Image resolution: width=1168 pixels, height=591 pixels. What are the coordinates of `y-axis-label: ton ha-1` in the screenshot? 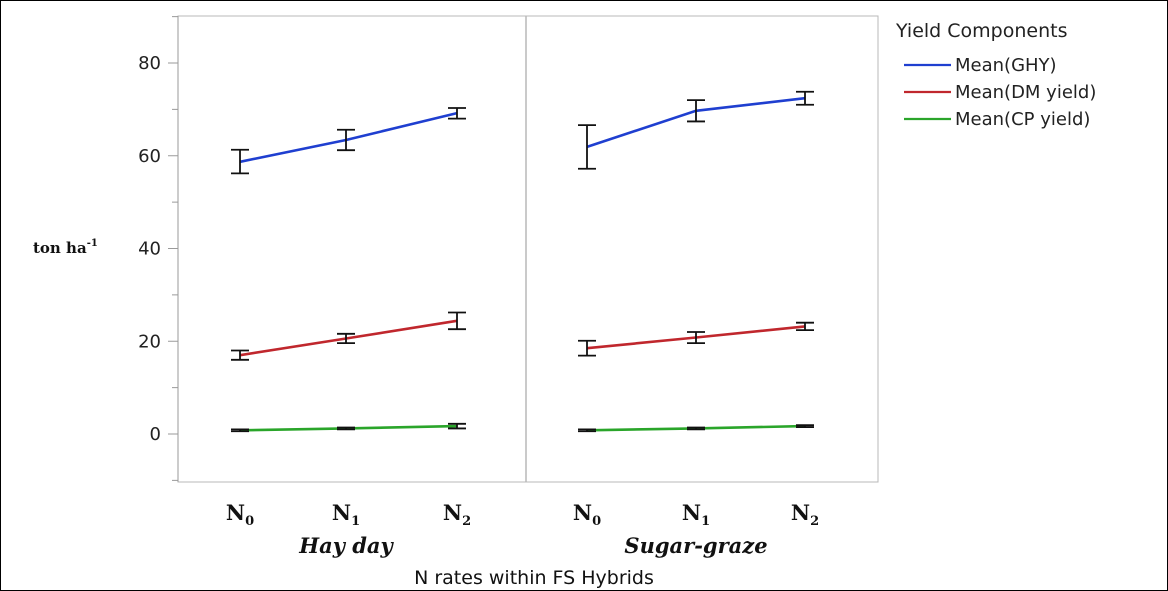 It's located at (65, 247).